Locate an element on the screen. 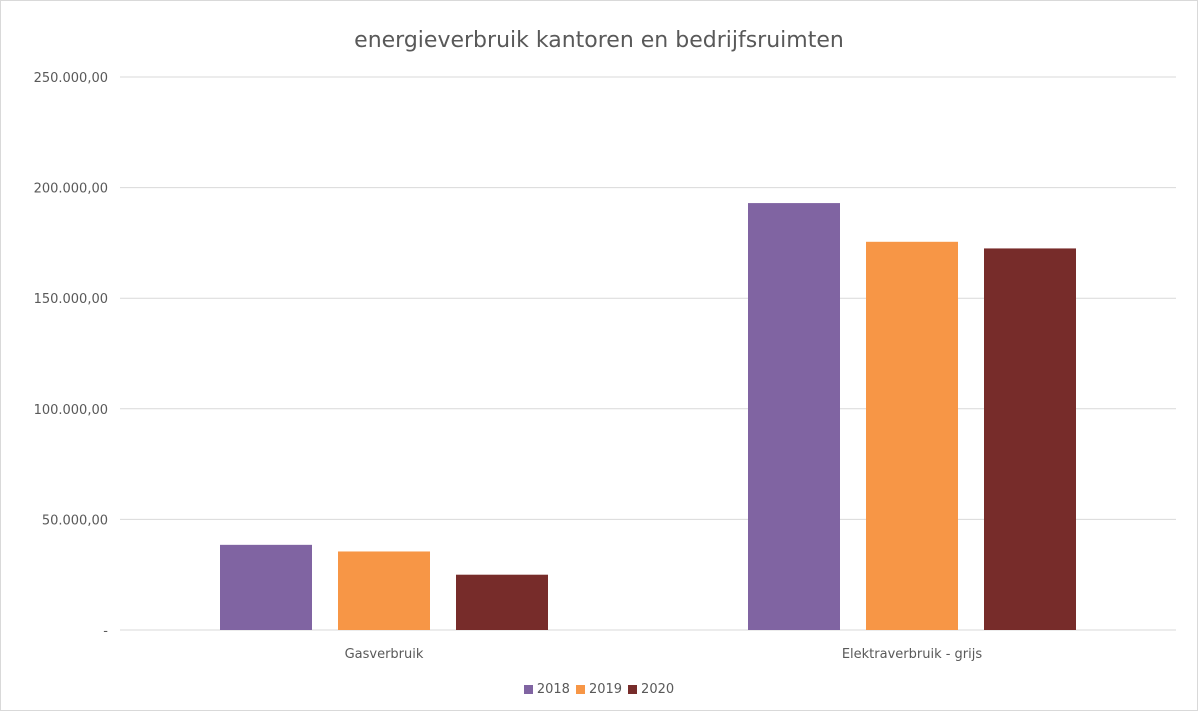  y-tick-label: 50.000,00 is located at coordinates (75, 520).